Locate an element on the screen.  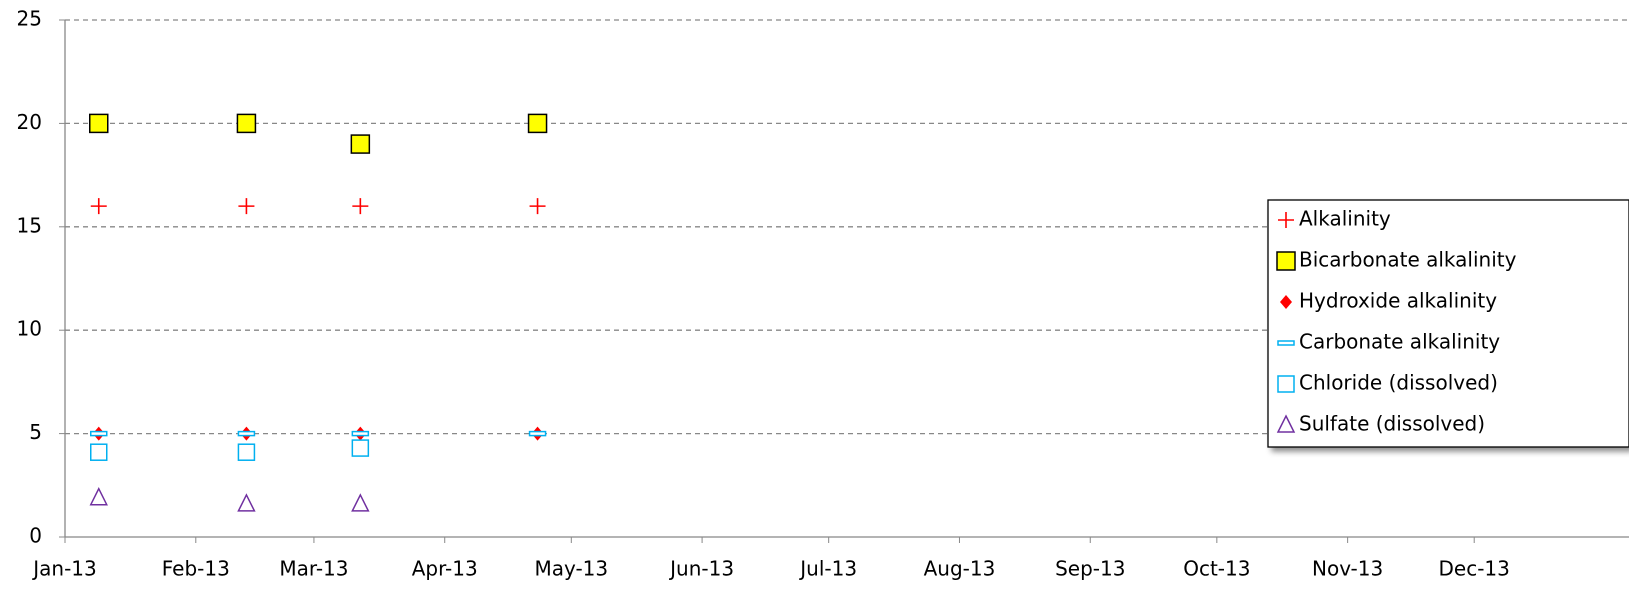
x-tick-label: May-13 is located at coordinates (571, 569).